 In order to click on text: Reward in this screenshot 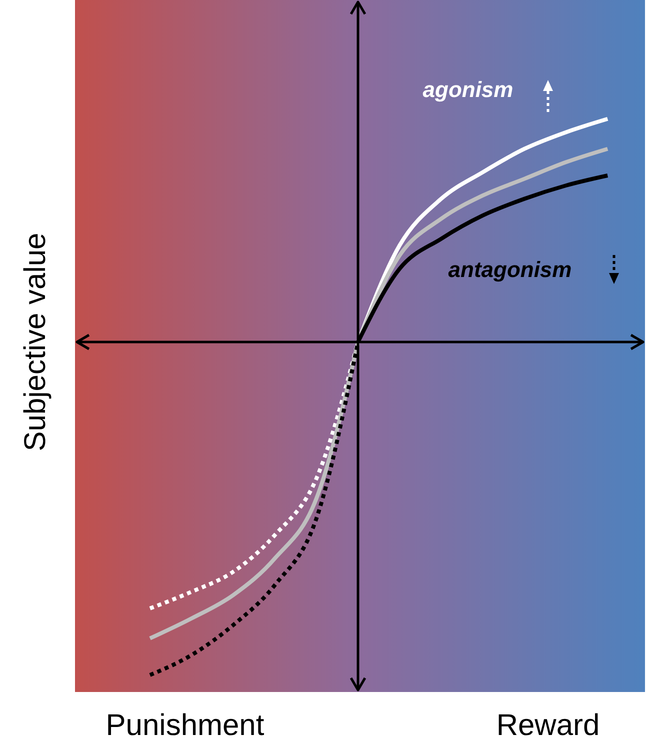, I will do `click(548, 725)`.